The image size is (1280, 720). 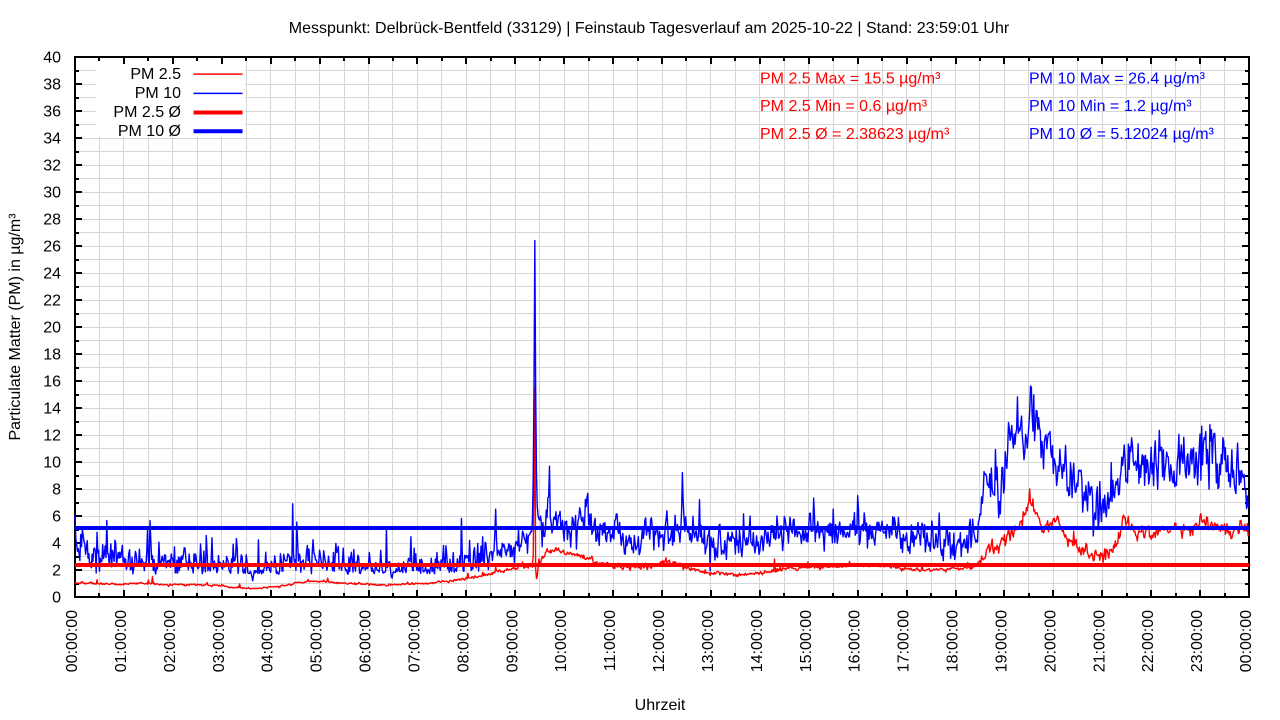 I want to click on x-tick-label: 08:00:00, so click(x=463, y=641).